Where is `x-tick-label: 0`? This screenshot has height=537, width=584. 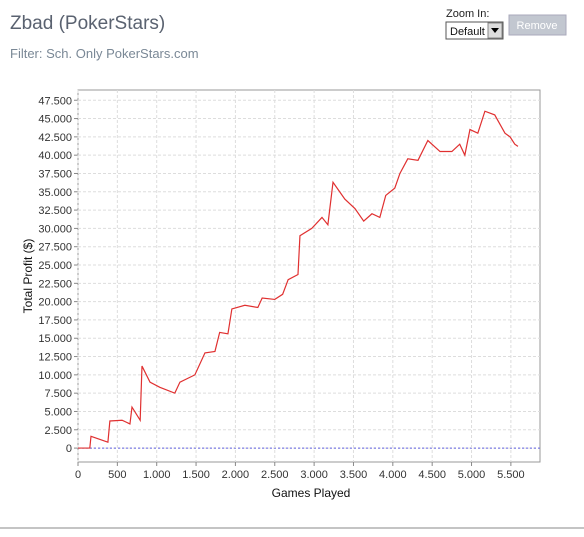 x-tick-label: 0 is located at coordinates (78, 475).